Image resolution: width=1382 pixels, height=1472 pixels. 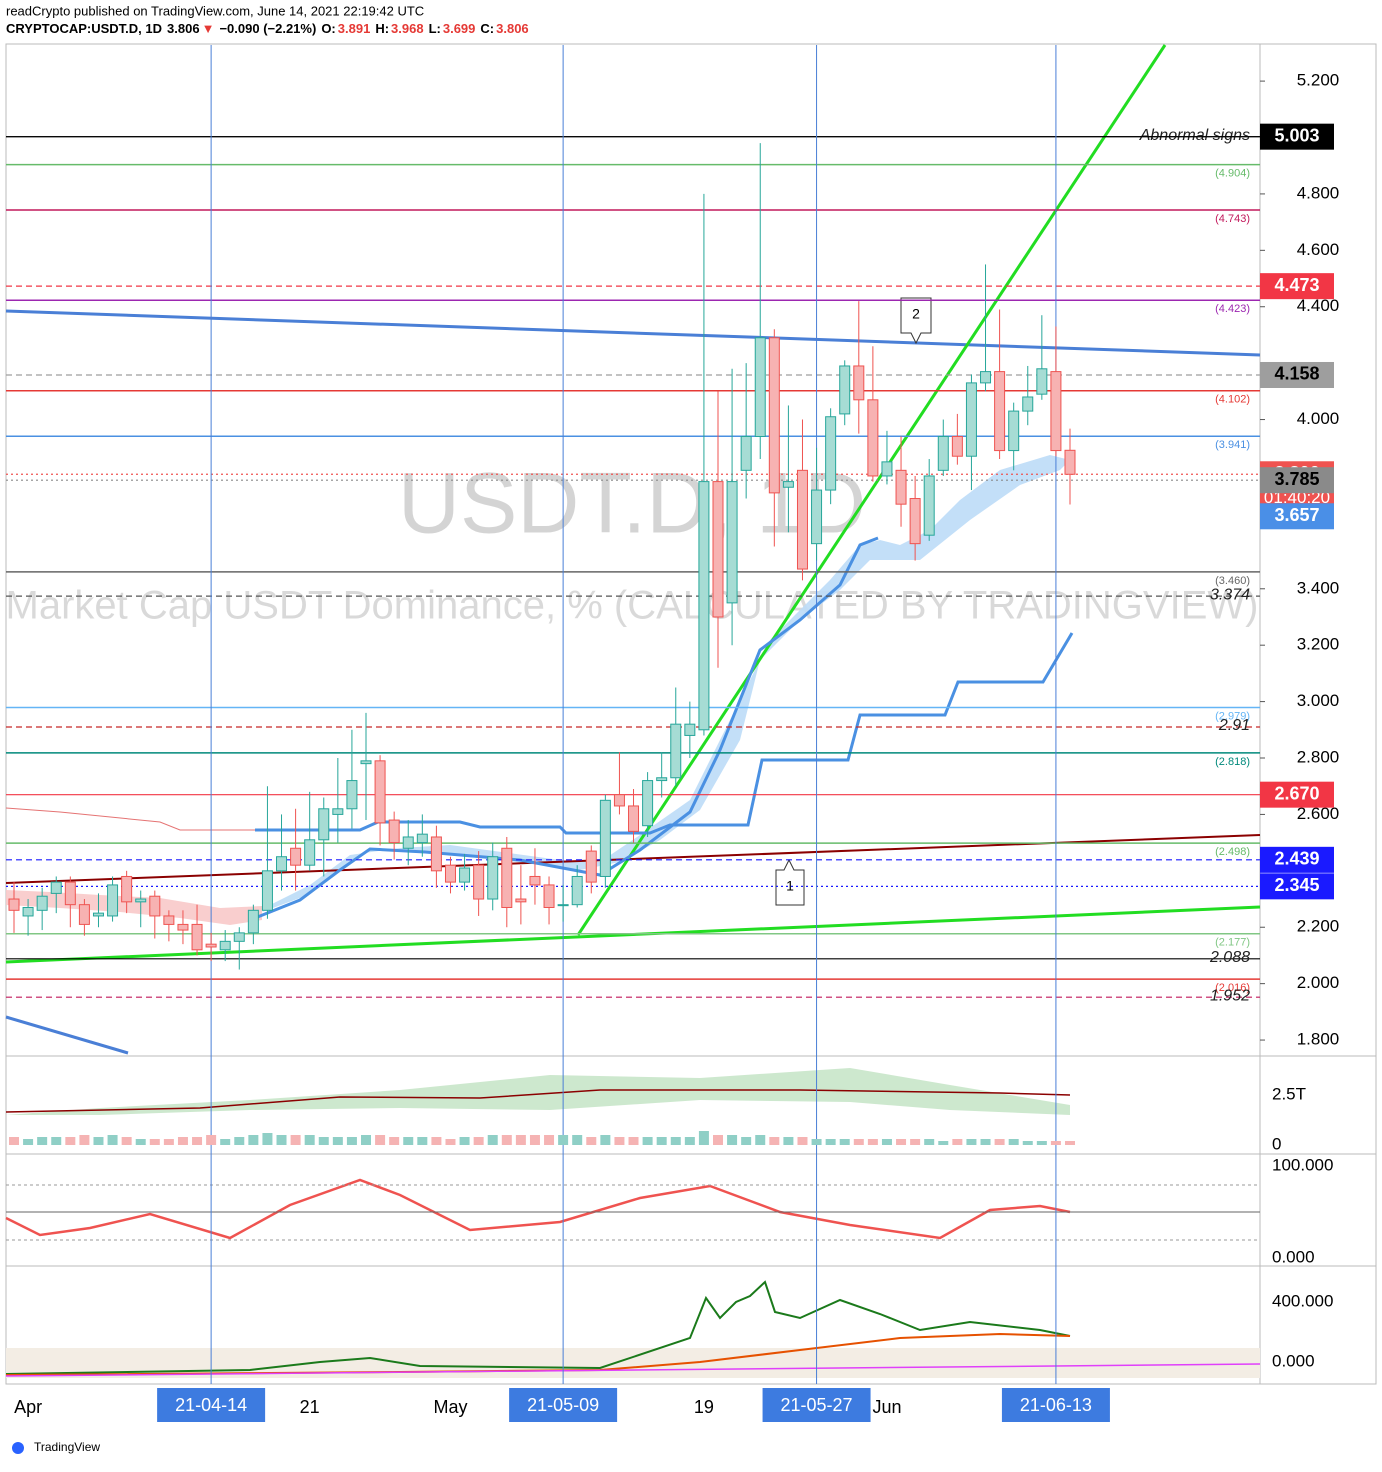 I want to click on oscillator-tick-label: 100.000, so click(x=1302, y=1165).